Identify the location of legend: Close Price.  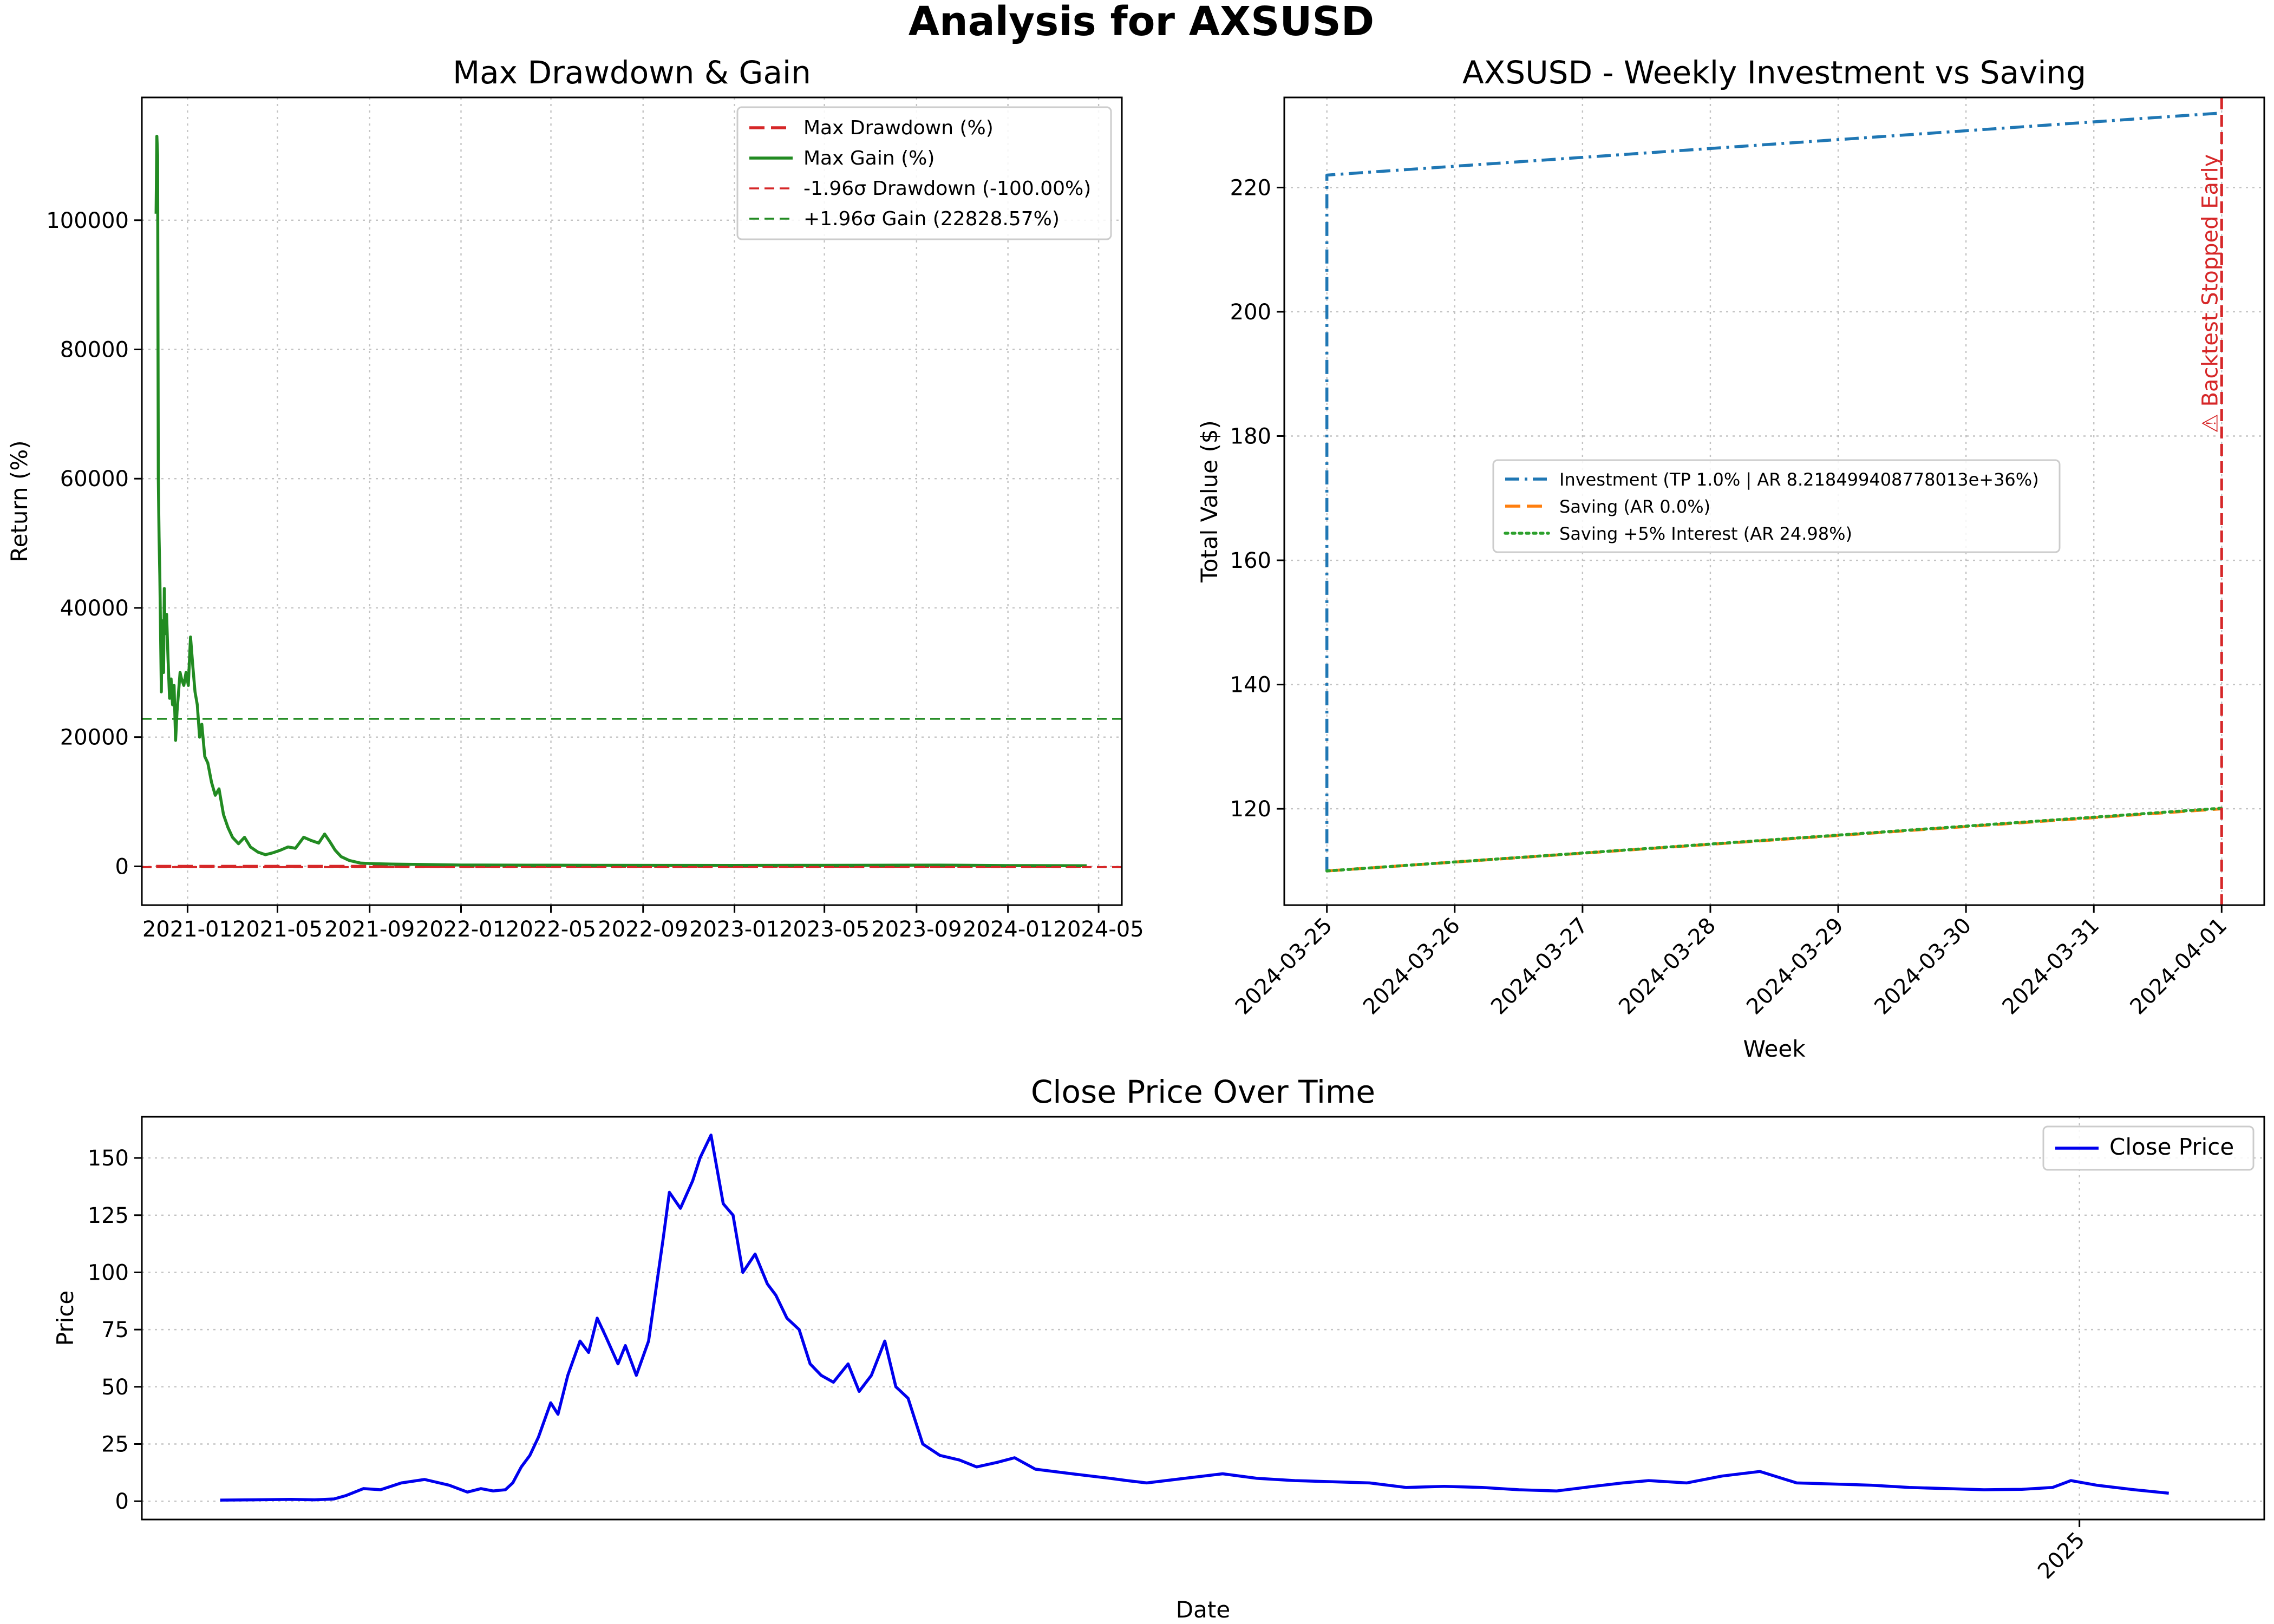
(2149, 1148).